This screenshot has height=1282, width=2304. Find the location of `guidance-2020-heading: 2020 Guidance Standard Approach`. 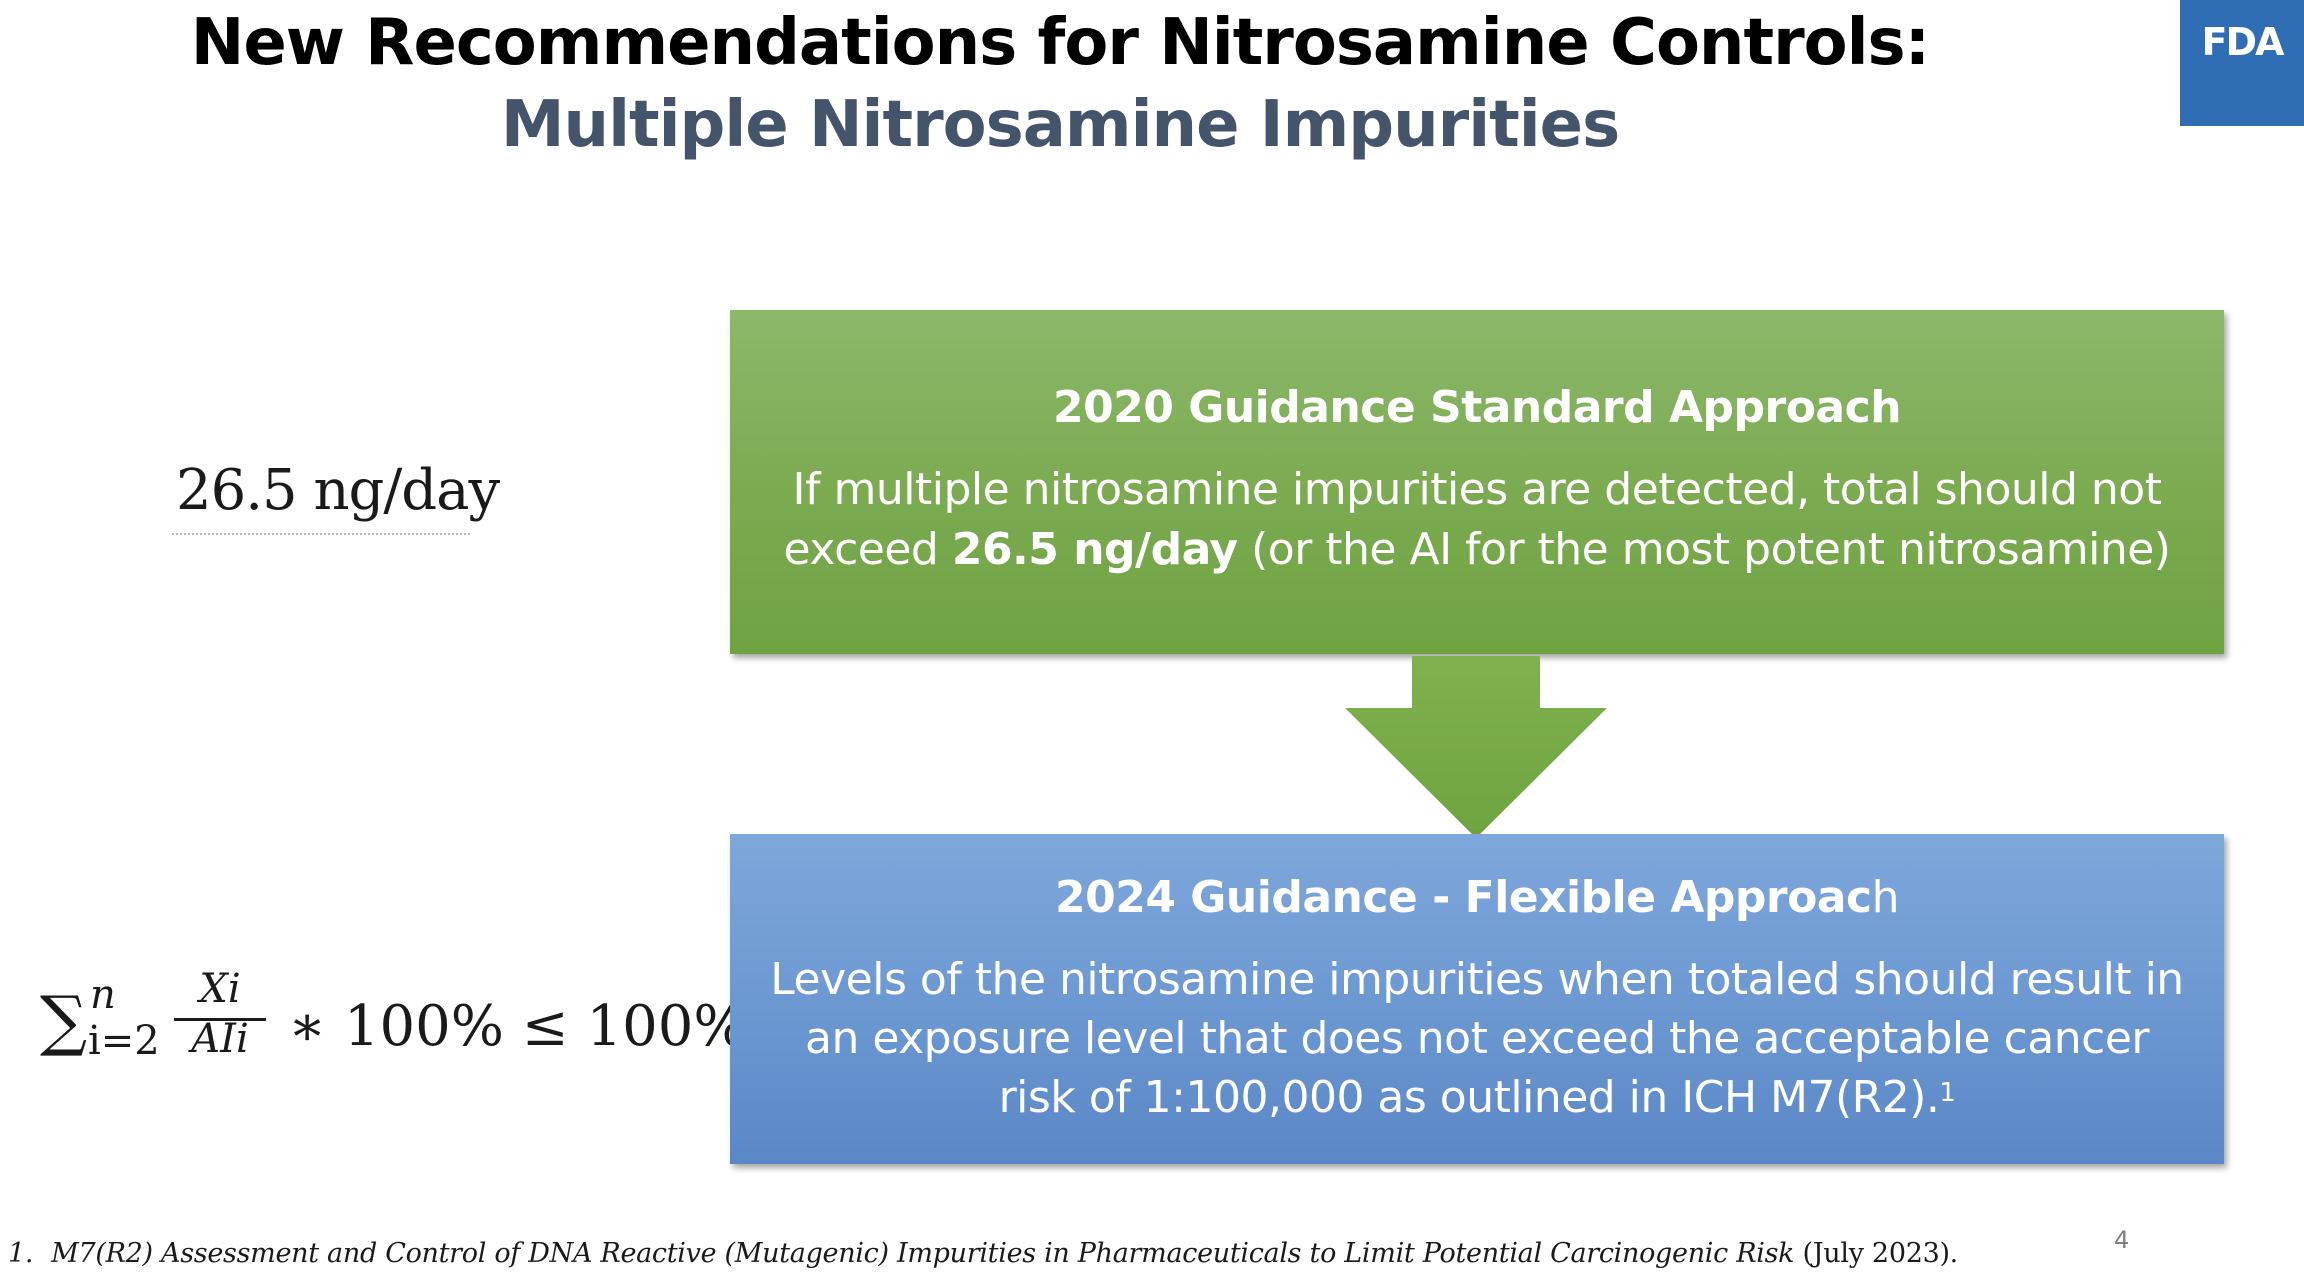

guidance-2020-heading: 2020 Guidance Standard Approach is located at coordinates (1477, 407).